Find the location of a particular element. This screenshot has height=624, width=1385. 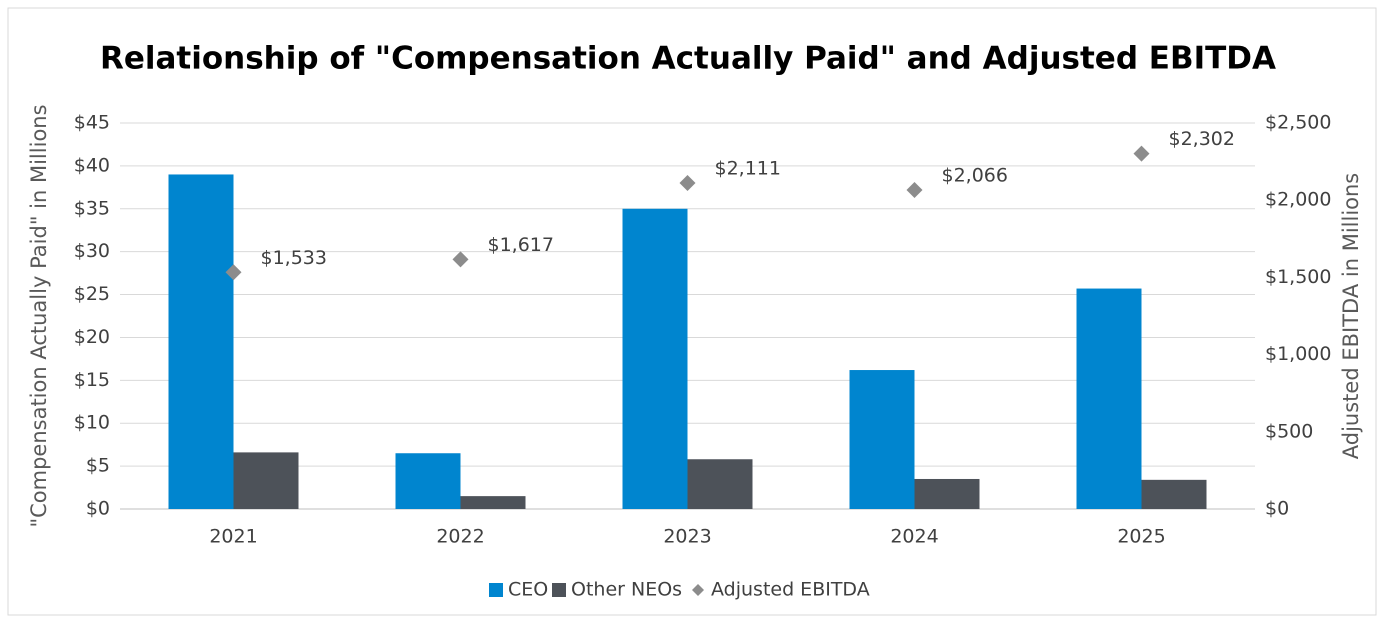

y2-tick-label: $0 is located at coordinates (1277, 509).